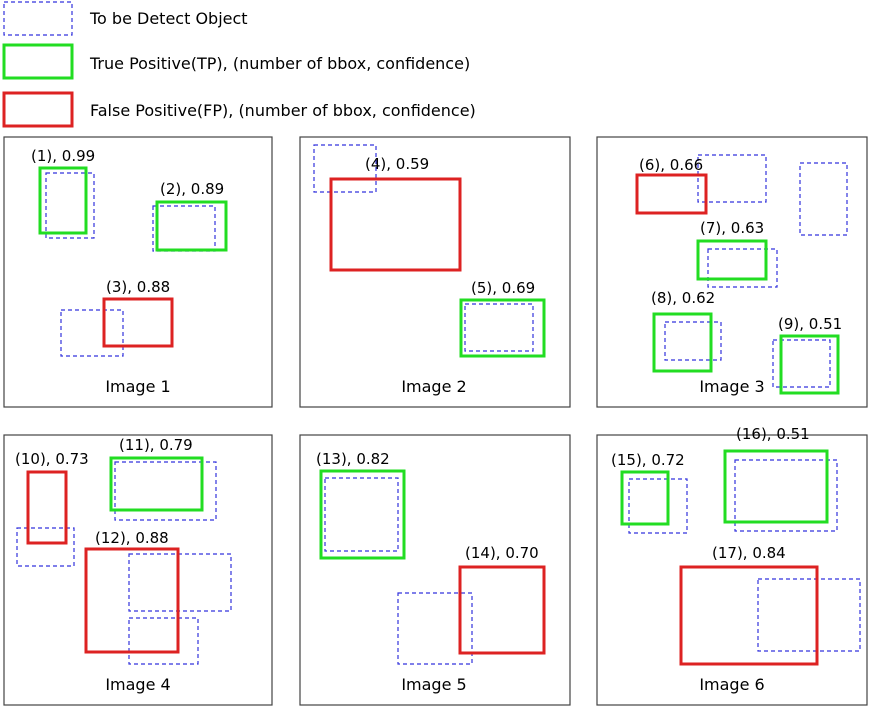 The image size is (871, 709). Describe the element at coordinates (397, 164) in the screenshot. I see `detection-label: (4), 0.59` at that location.